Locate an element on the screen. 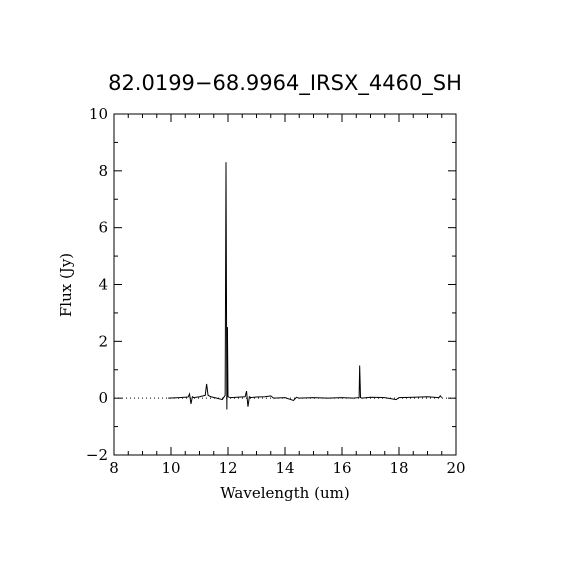  x-tick-label: 10 is located at coordinates (170, 468).